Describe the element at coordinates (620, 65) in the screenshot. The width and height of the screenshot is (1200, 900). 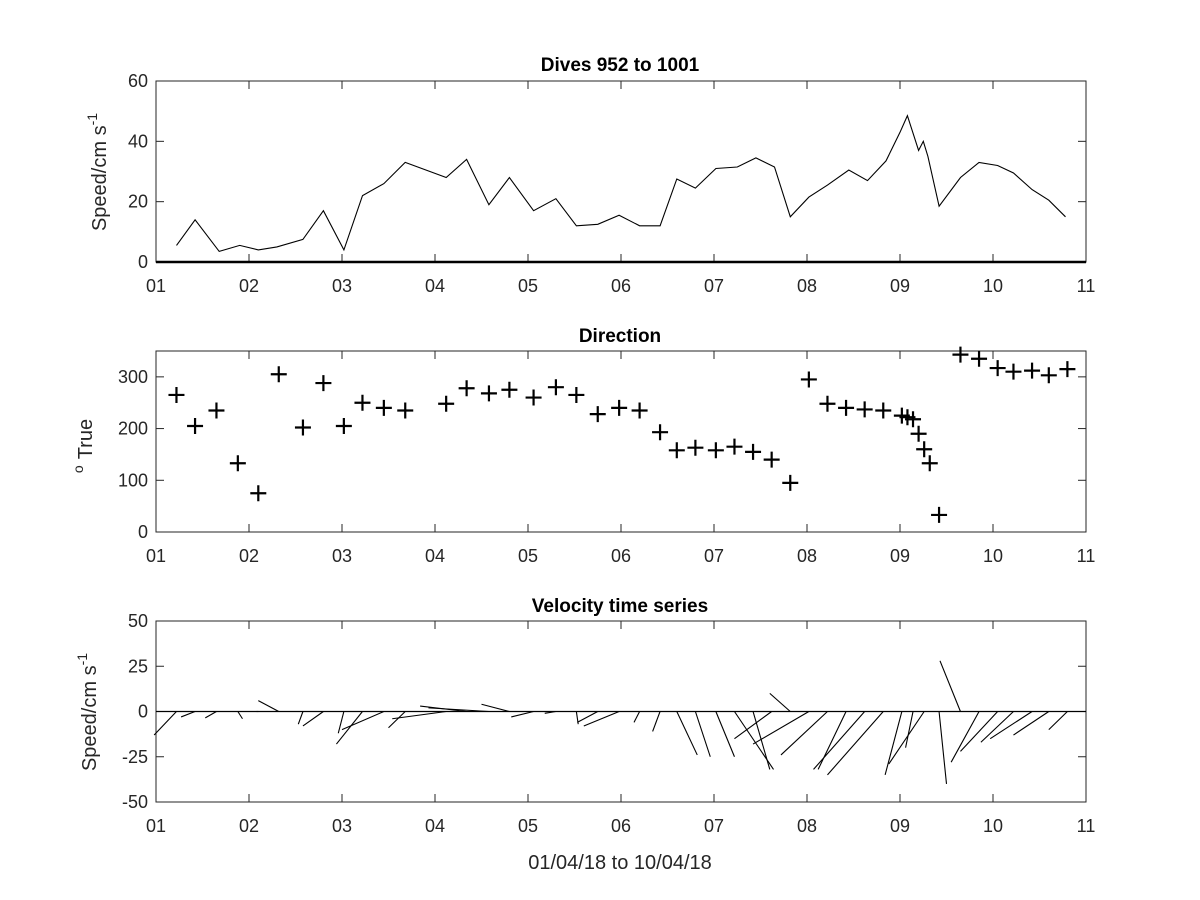
I see `speed-title: Dives 952 to 1001` at that location.